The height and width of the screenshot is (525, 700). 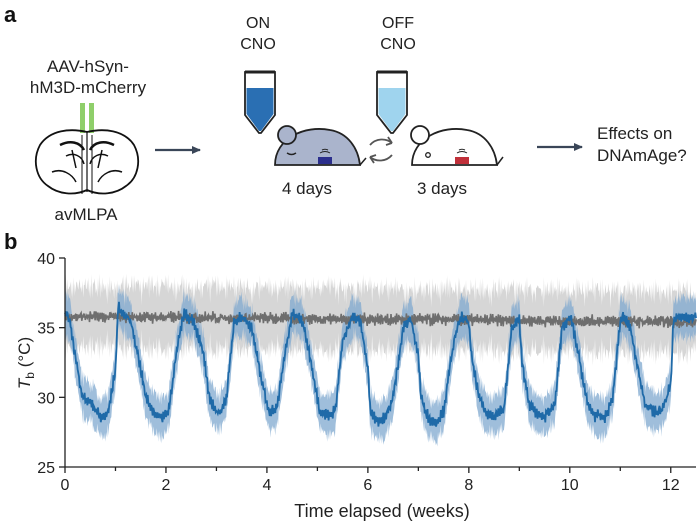 I want to click on virus-label-line2: hM3D-mCherry, so click(x=88, y=87).